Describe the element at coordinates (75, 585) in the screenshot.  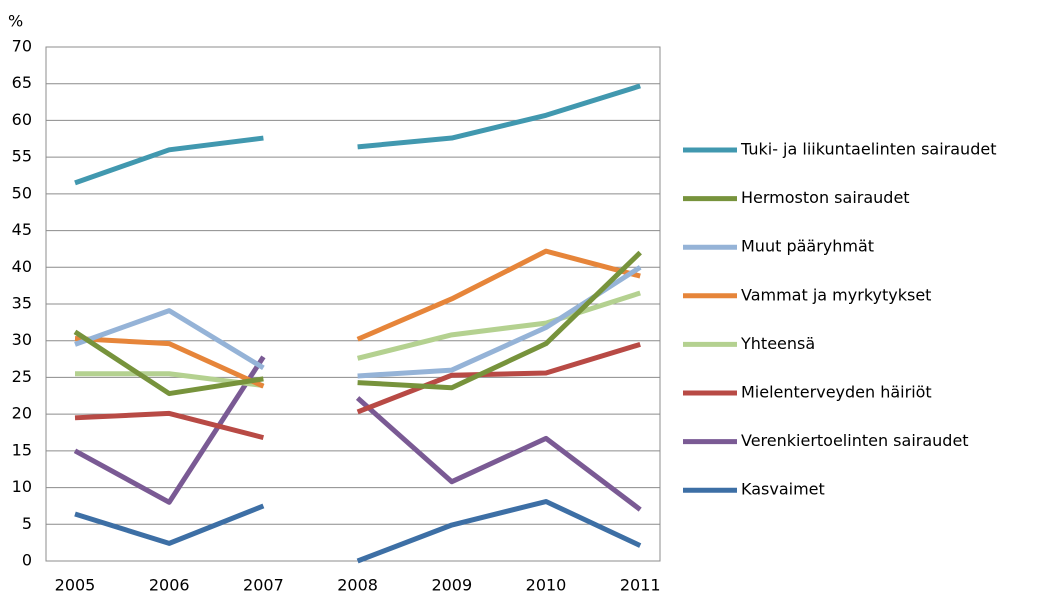
I see `x-tick-label: 2005` at that location.